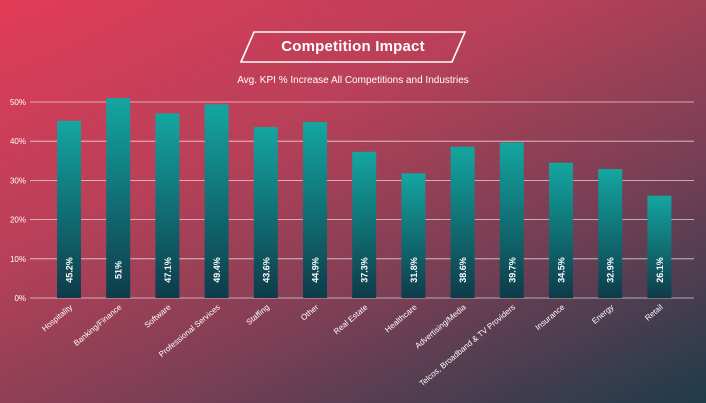 This screenshot has height=403, width=706. Describe the element at coordinates (18, 102) in the screenshot. I see `y-tick-label: 50%` at that location.